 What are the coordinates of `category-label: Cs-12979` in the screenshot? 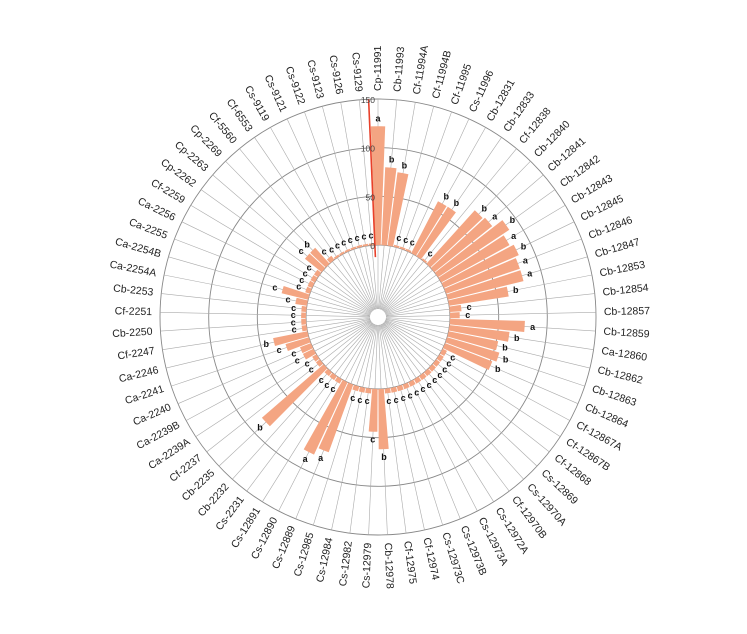 It's located at (367, 565).